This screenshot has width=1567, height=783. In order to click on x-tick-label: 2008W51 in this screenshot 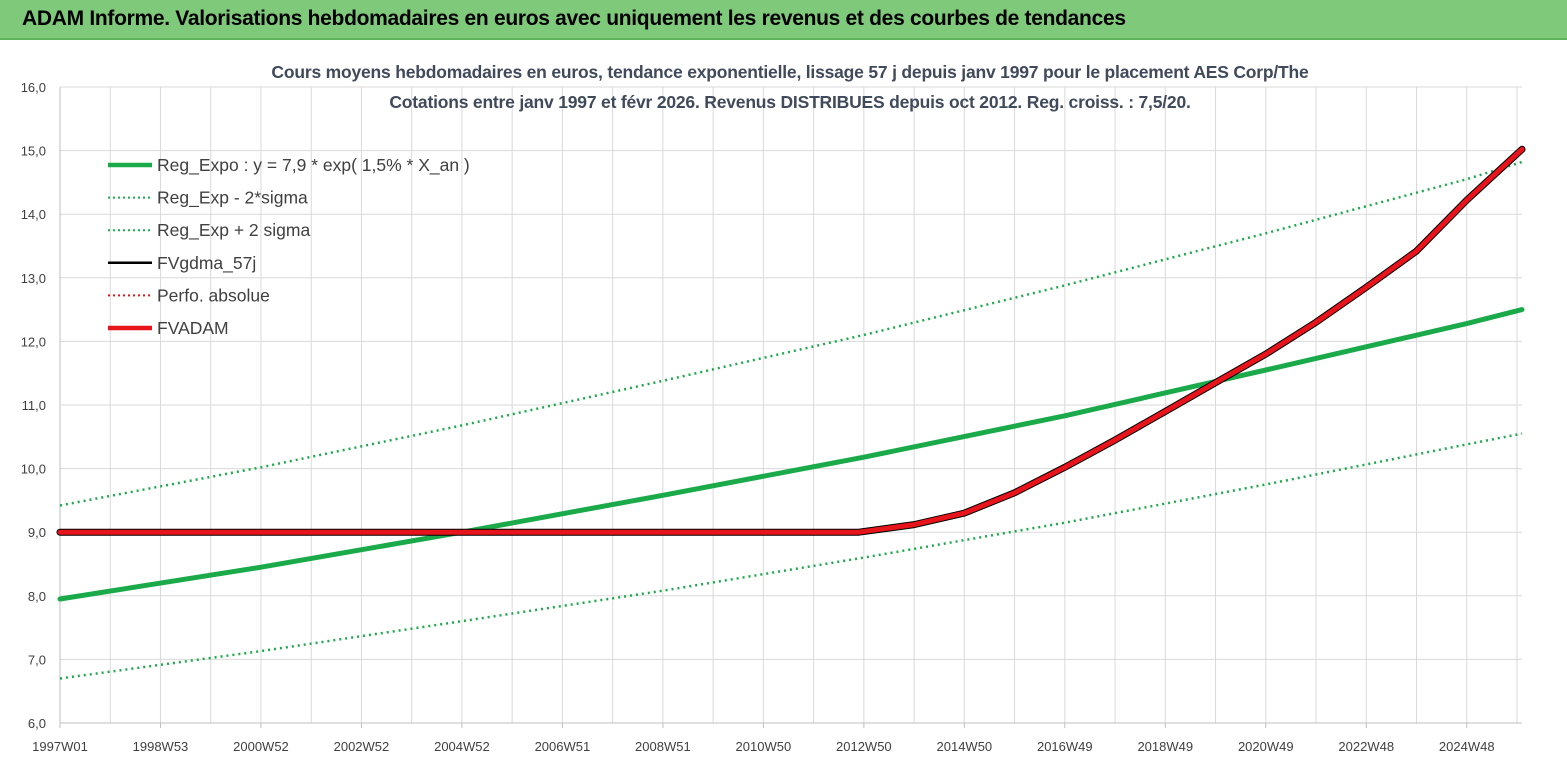, I will do `click(663, 746)`.